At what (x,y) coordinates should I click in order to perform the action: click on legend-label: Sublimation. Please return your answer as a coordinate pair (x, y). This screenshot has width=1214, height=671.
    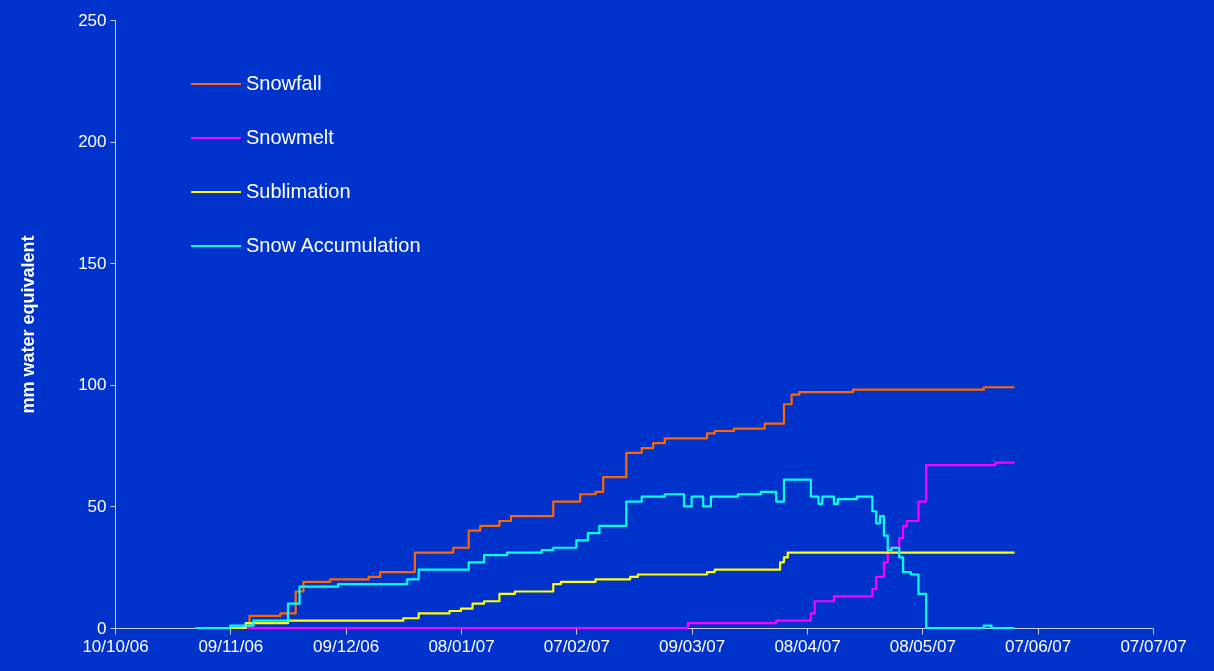
    Looking at the image, I should click on (298, 191).